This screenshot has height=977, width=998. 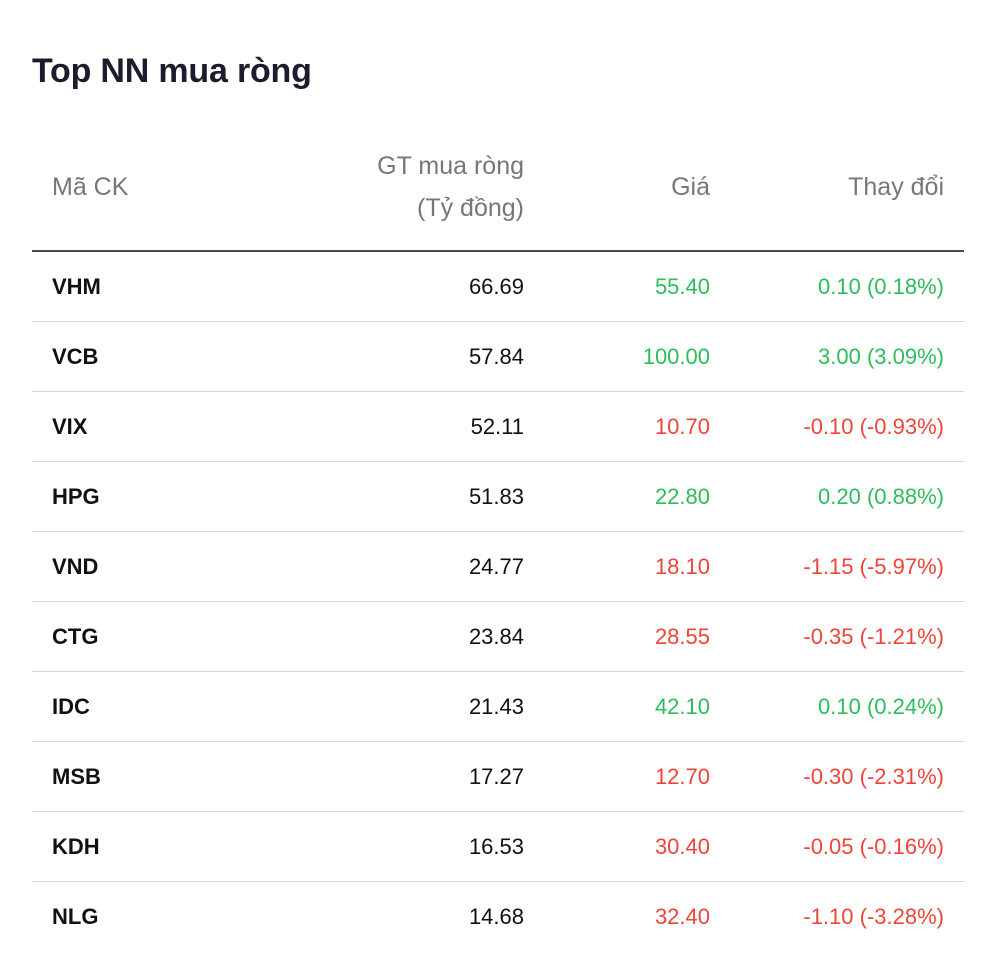 I want to click on net-buy-value: 21.43, so click(x=496, y=706).